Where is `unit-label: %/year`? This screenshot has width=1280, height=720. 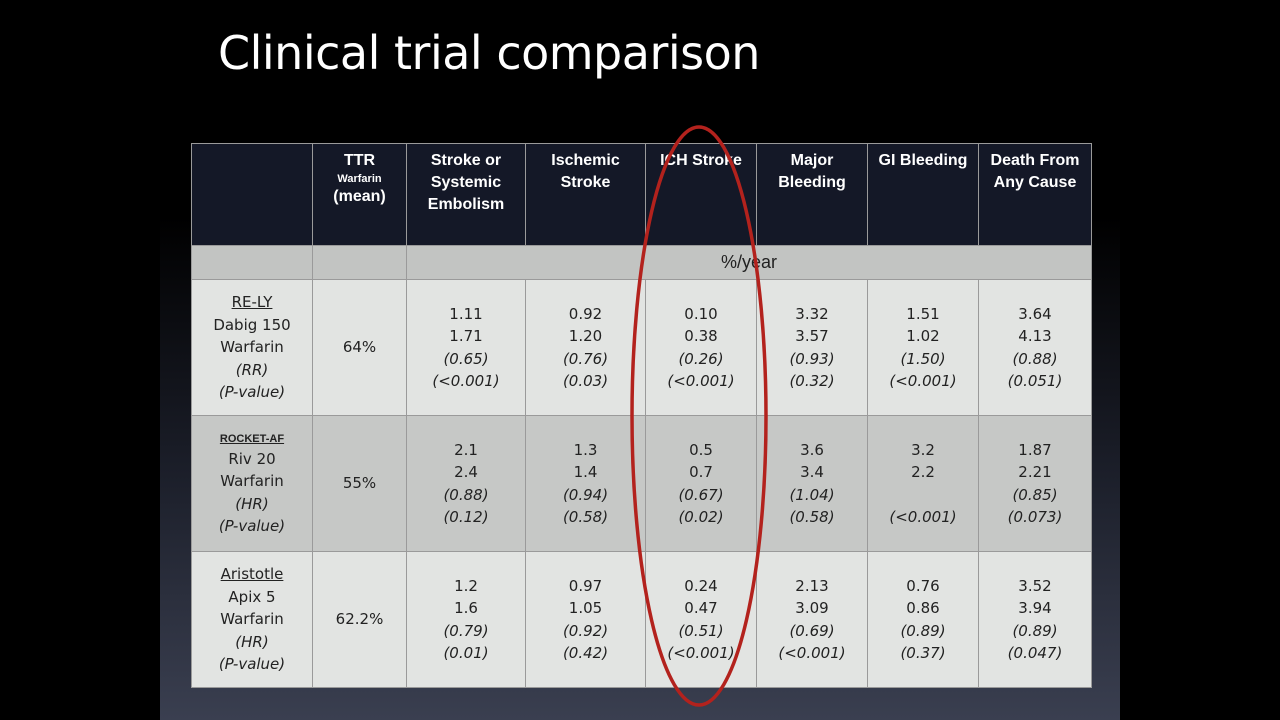
unit-label: %/year is located at coordinates (749, 262).